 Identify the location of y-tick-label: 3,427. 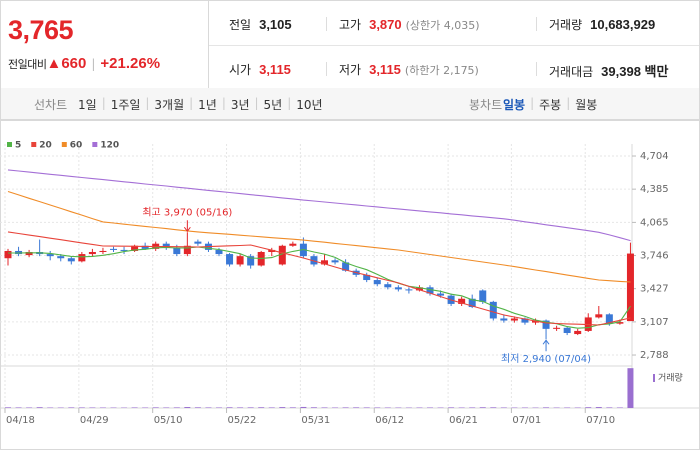
(654, 289).